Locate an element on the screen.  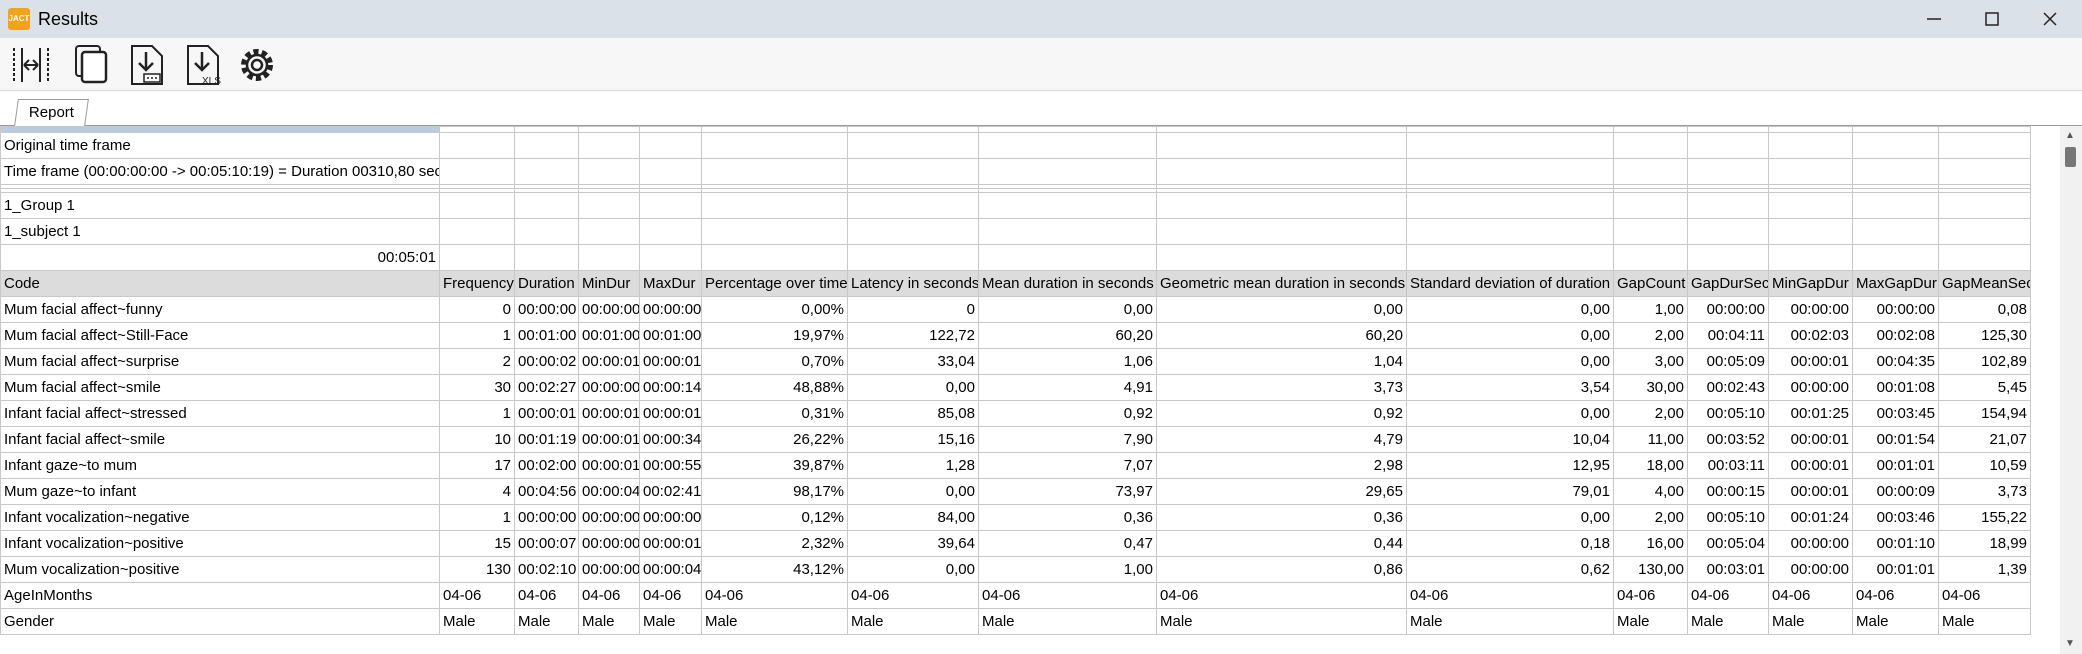
value-cell: 00:00:04 is located at coordinates (609, 491).